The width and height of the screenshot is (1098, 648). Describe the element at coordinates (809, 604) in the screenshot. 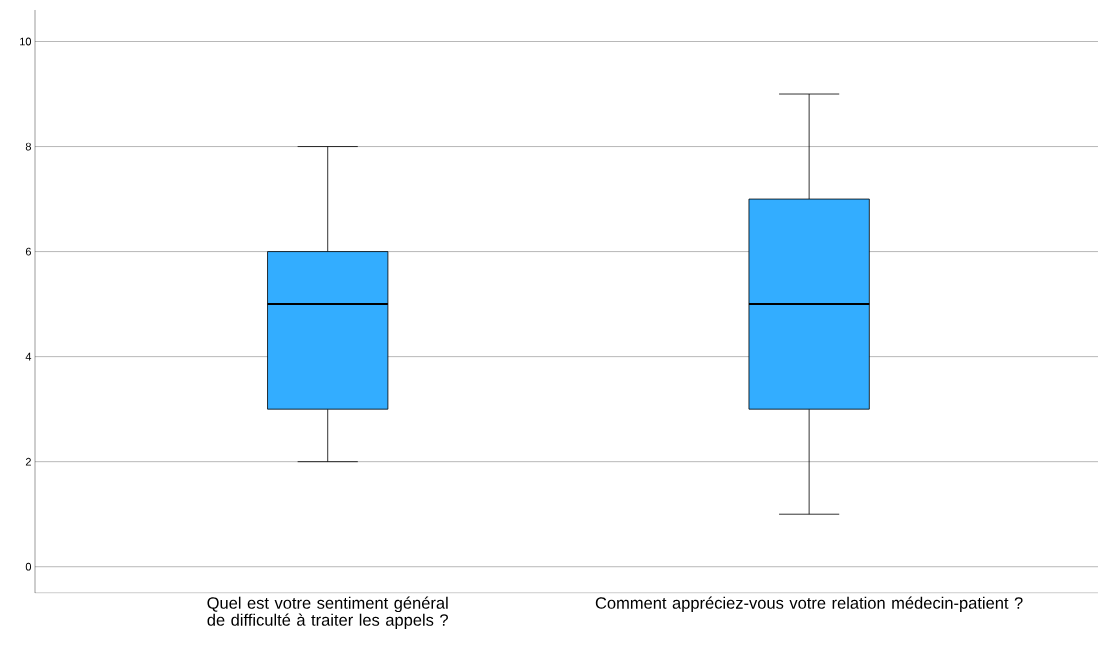

I see `x-tick-label: Comment appréciez-vous votre relation médecin-patient ?` at that location.